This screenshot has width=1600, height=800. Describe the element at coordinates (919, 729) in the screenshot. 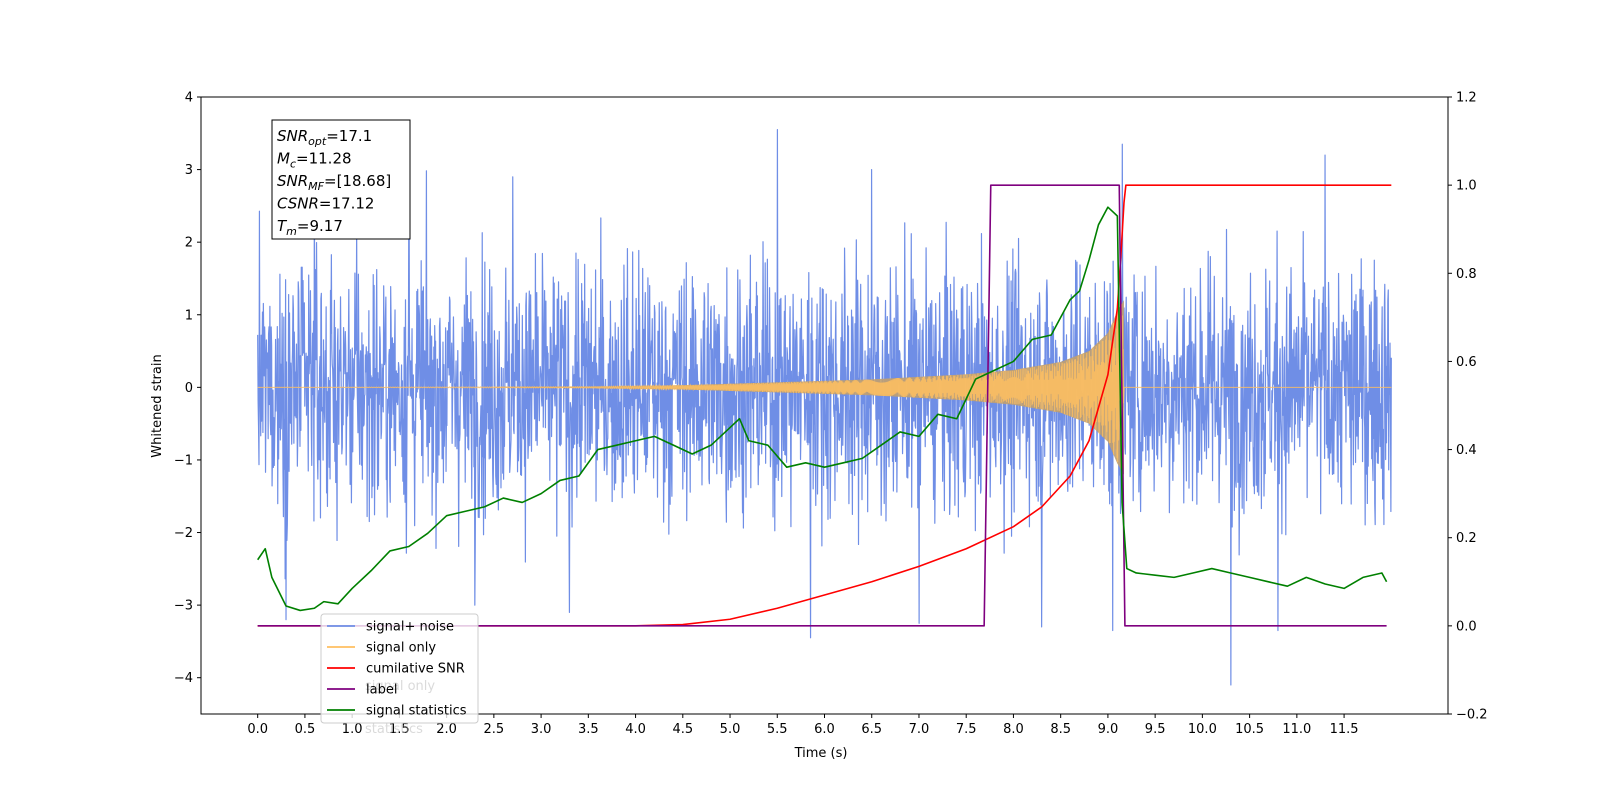

I see `x-tick-label: 7.0` at that location.